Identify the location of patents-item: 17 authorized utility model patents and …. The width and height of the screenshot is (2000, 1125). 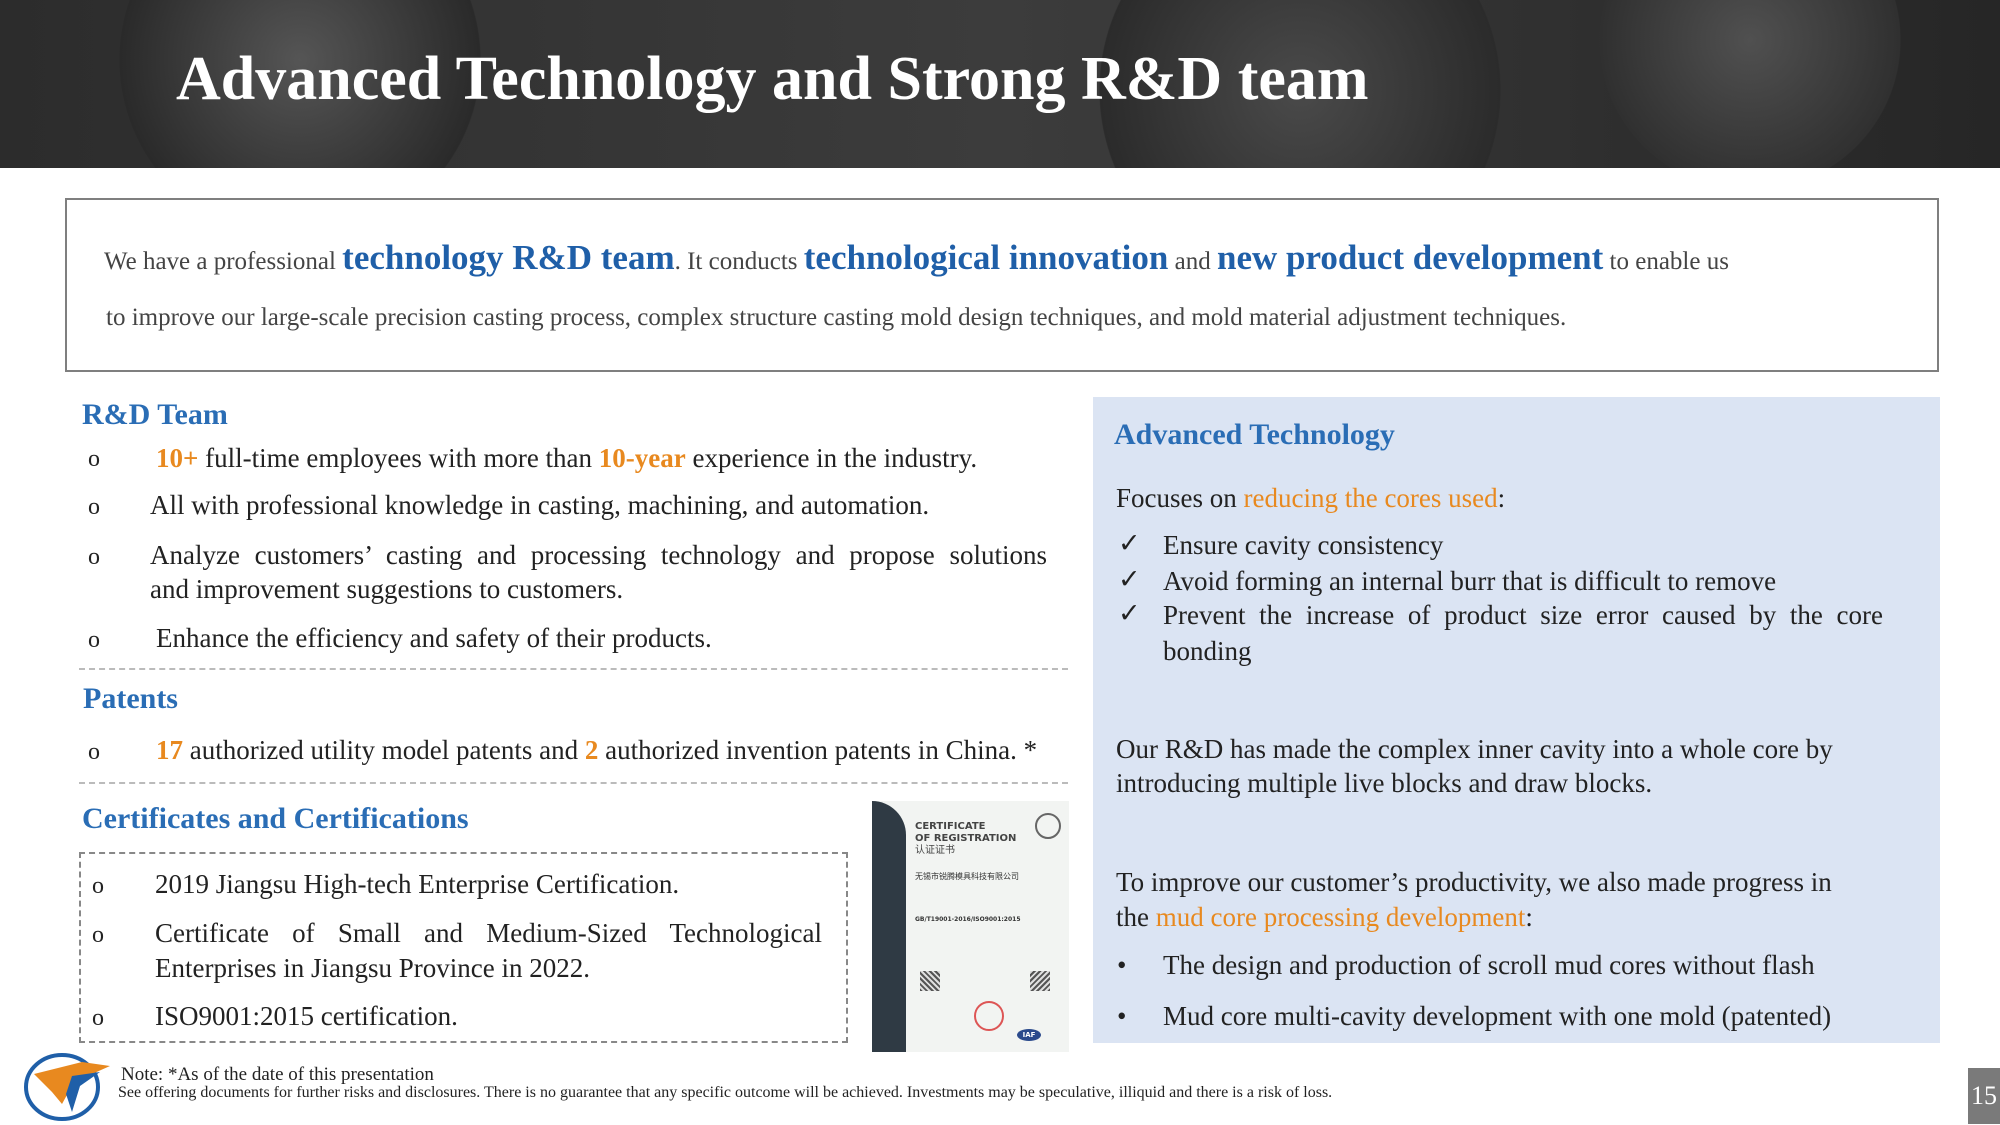
(596, 750).